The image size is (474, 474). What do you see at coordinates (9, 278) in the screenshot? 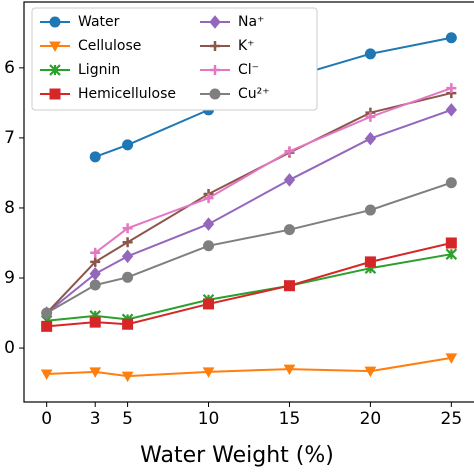
I see `y-tick-label: 9` at bounding box center [9, 278].